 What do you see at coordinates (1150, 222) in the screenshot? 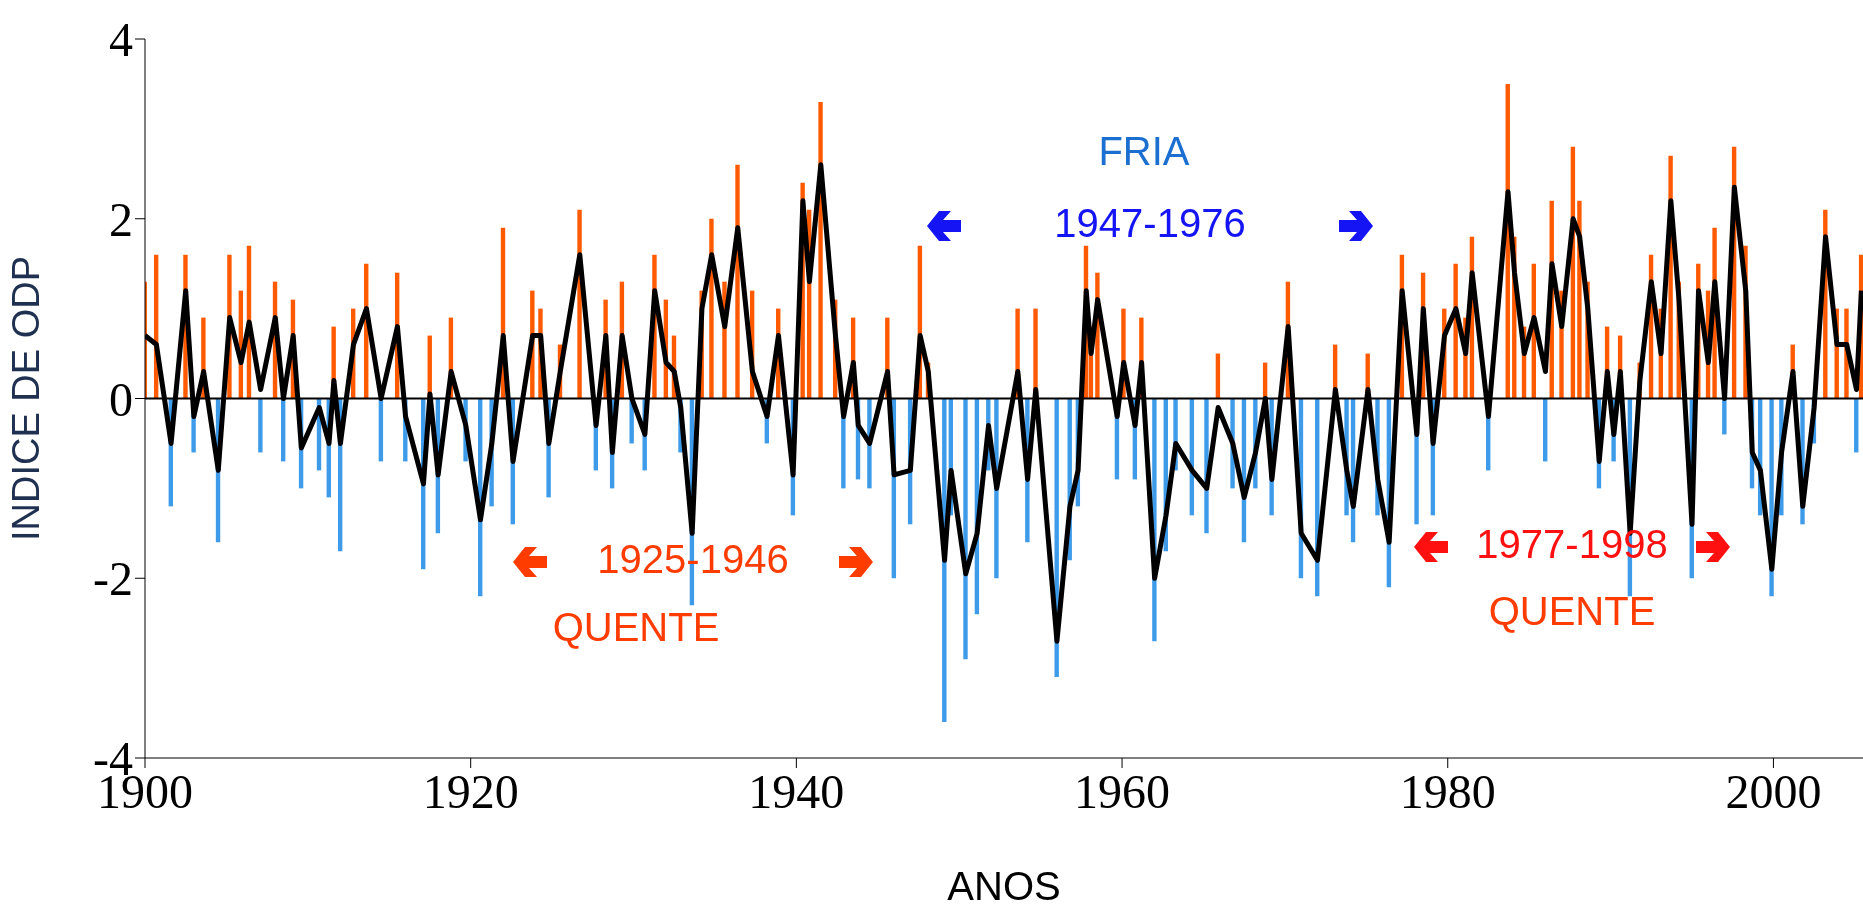
I see `annotation: 1947-1976` at bounding box center [1150, 222].